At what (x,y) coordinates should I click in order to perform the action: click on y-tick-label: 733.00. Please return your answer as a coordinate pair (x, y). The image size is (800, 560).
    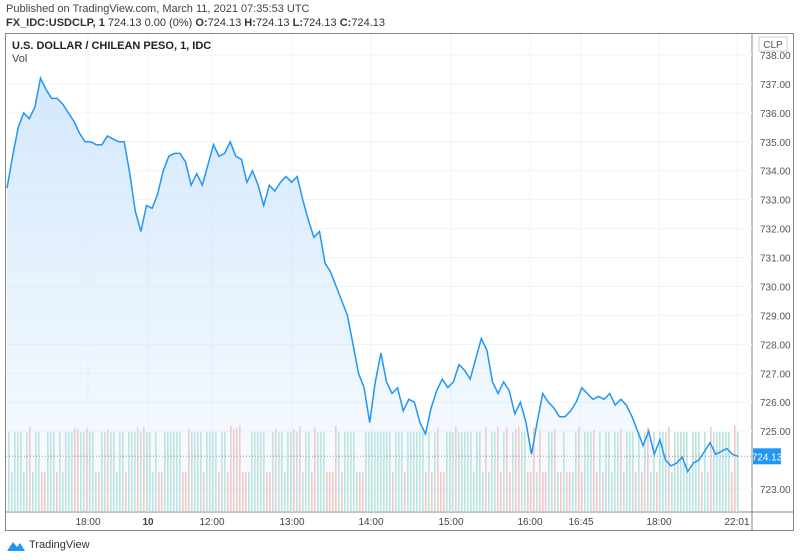
    Looking at the image, I should click on (775, 201).